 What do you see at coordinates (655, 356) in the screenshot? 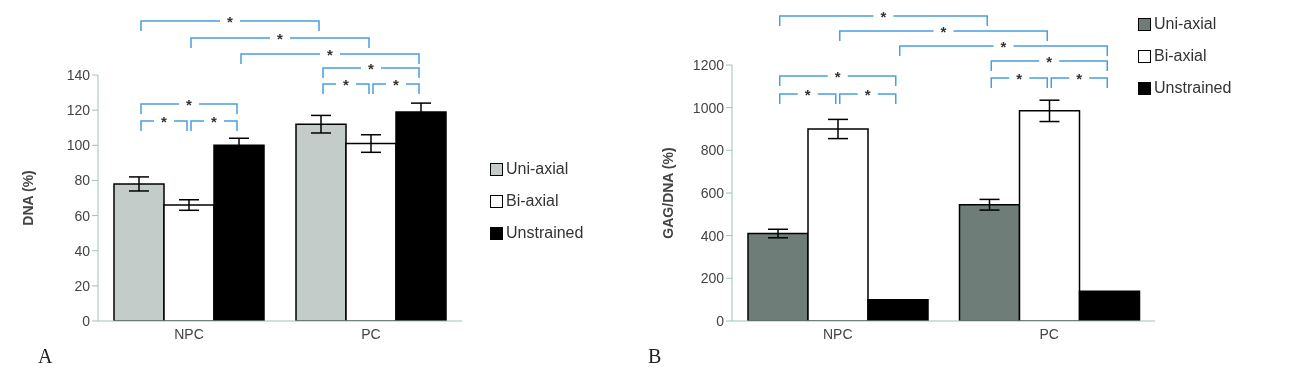
I see `text: B` at bounding box center [655, 356].